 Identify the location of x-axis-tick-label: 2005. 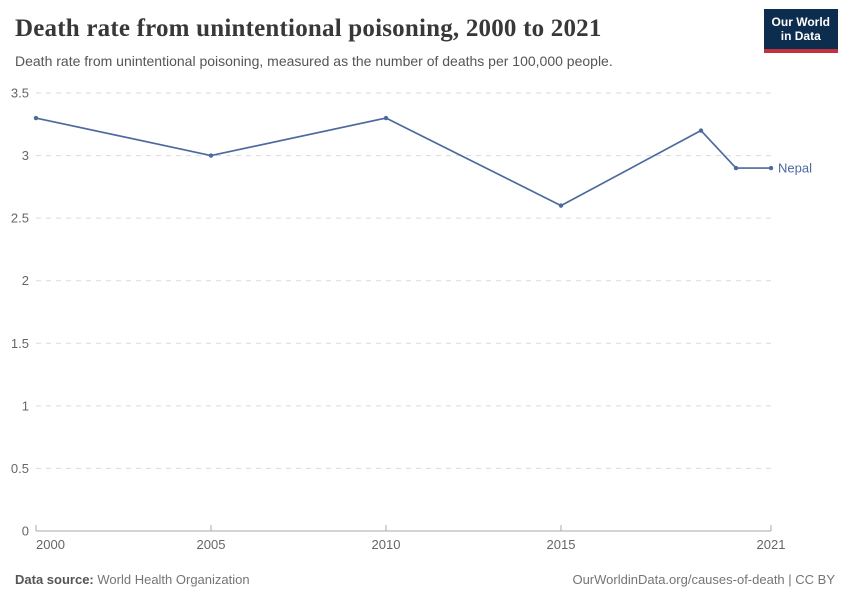
(211, 544).